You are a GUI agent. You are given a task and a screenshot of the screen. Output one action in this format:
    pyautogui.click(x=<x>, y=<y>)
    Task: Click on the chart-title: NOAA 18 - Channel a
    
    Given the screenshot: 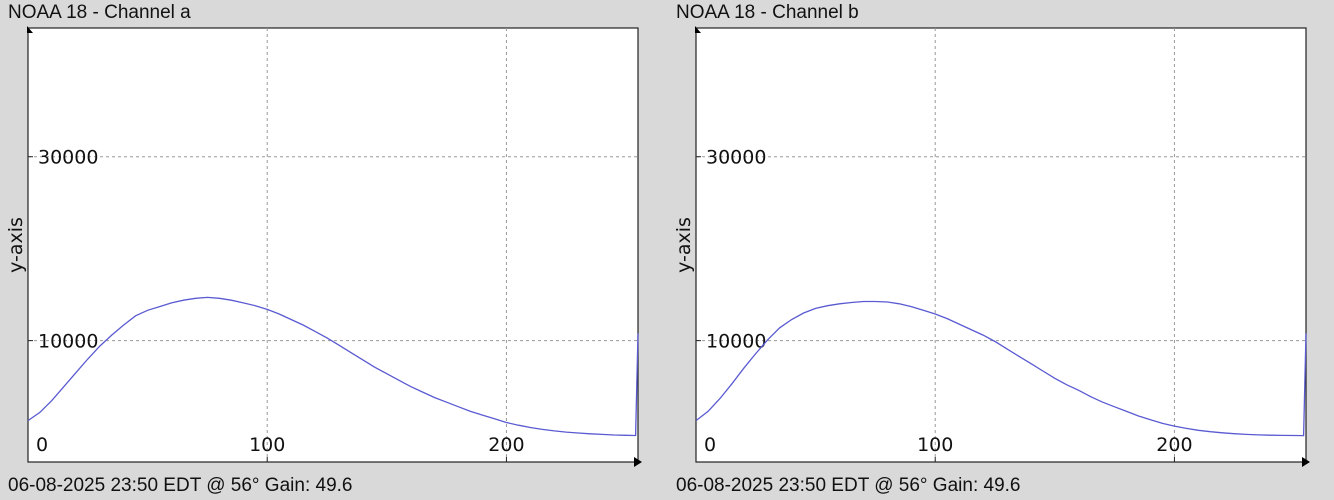 What is the action you would take?
    pyautogui.click(x=99, y=12)
    